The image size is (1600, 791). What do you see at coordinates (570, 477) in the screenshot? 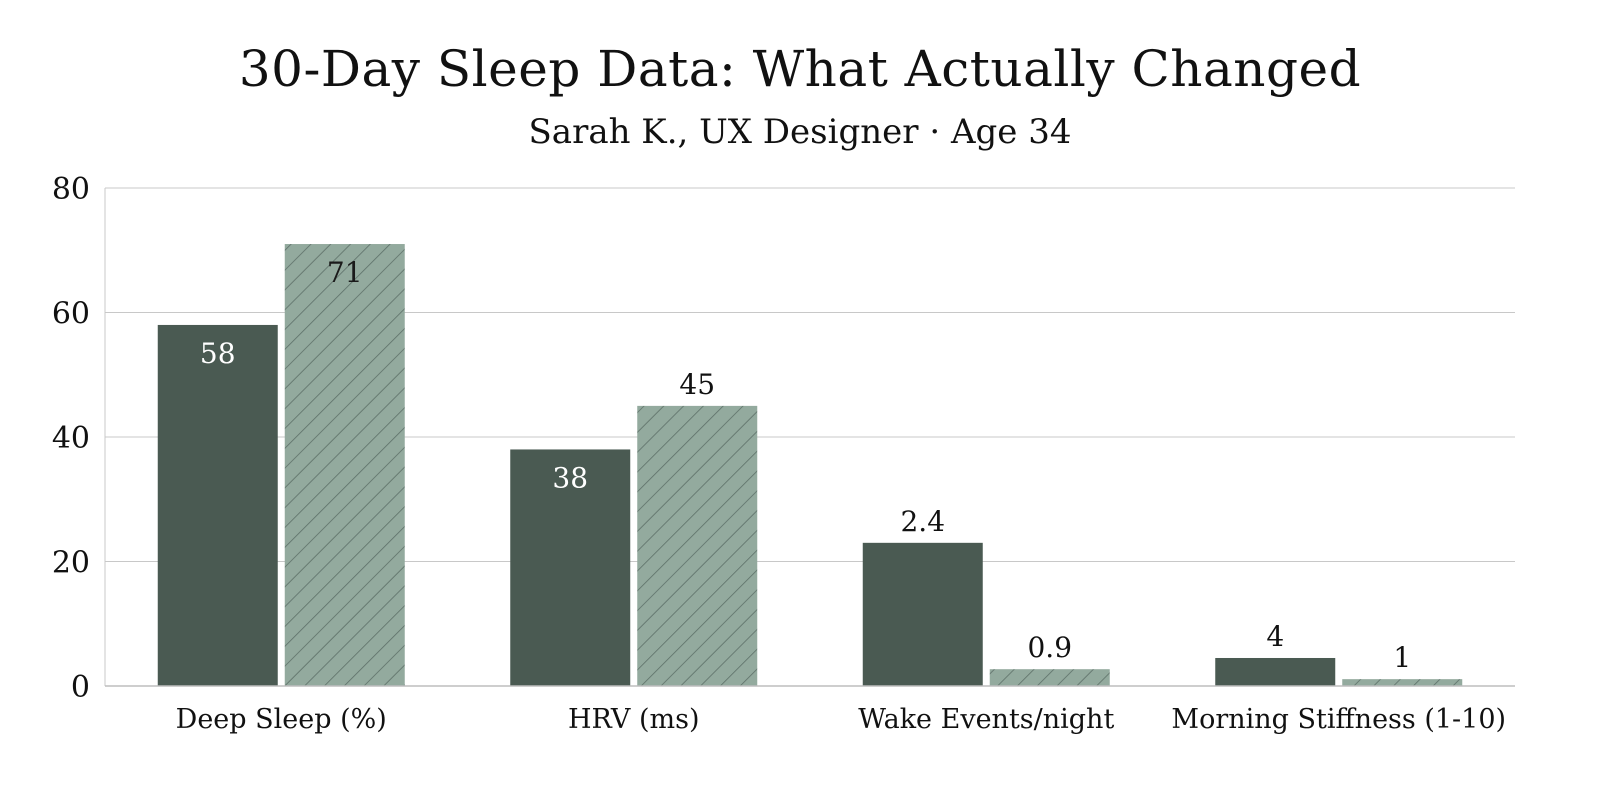
I see `data-label: 38` at bounding box center [570, 477].